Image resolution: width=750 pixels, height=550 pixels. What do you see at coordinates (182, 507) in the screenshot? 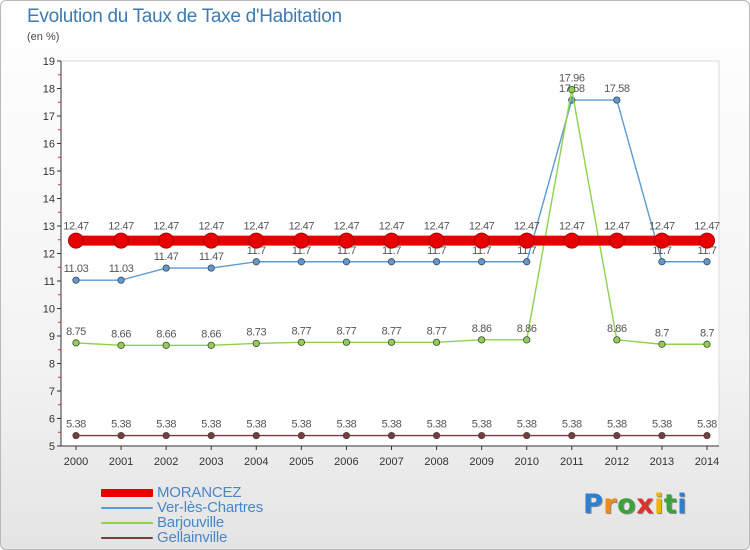
I see `legend-item-ver-les-chartres: Ver-lès-Chartres` at bounding box center [182, 507].